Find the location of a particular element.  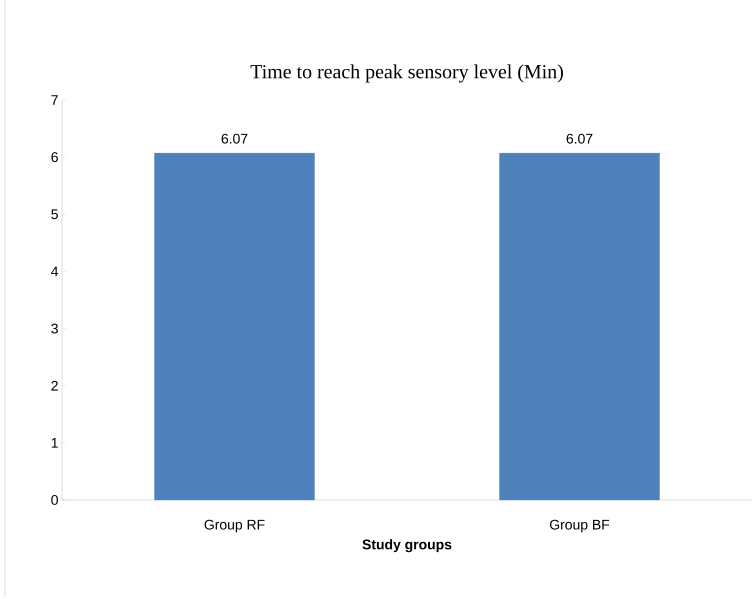

y-tick-label: 5 is located at coordinates (54, 214).